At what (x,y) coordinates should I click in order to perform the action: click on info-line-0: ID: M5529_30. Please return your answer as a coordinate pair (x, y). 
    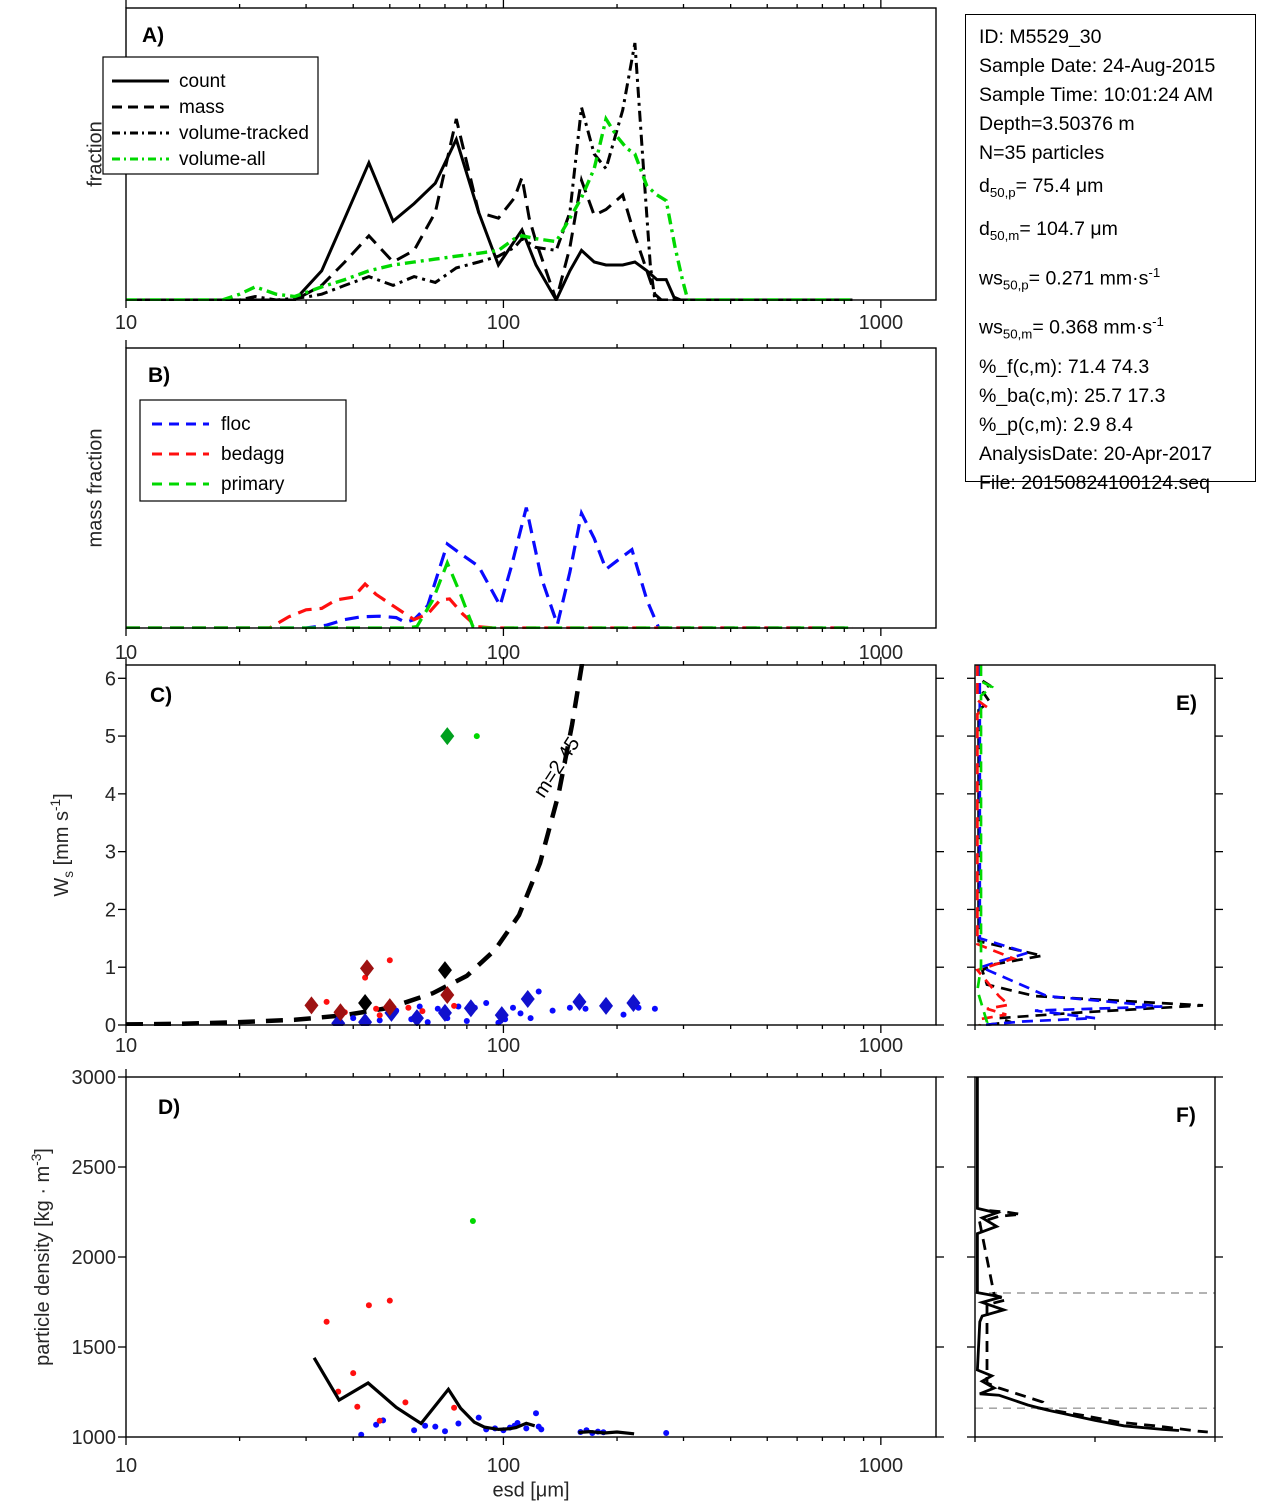
    Looking at the image, I should click on (1040, 37).